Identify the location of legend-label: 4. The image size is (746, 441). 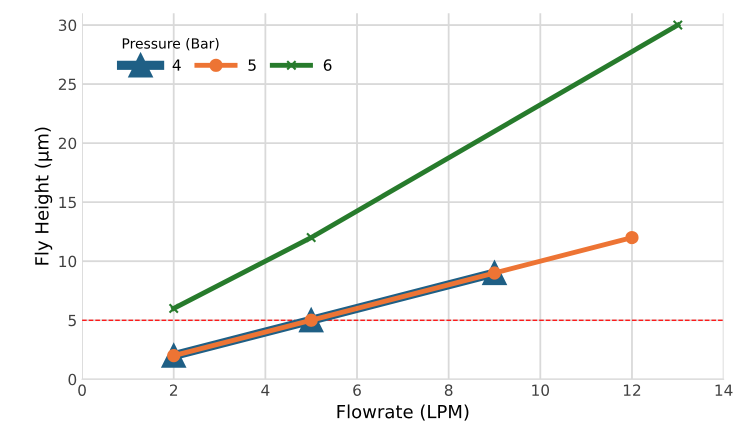
(176, 65).